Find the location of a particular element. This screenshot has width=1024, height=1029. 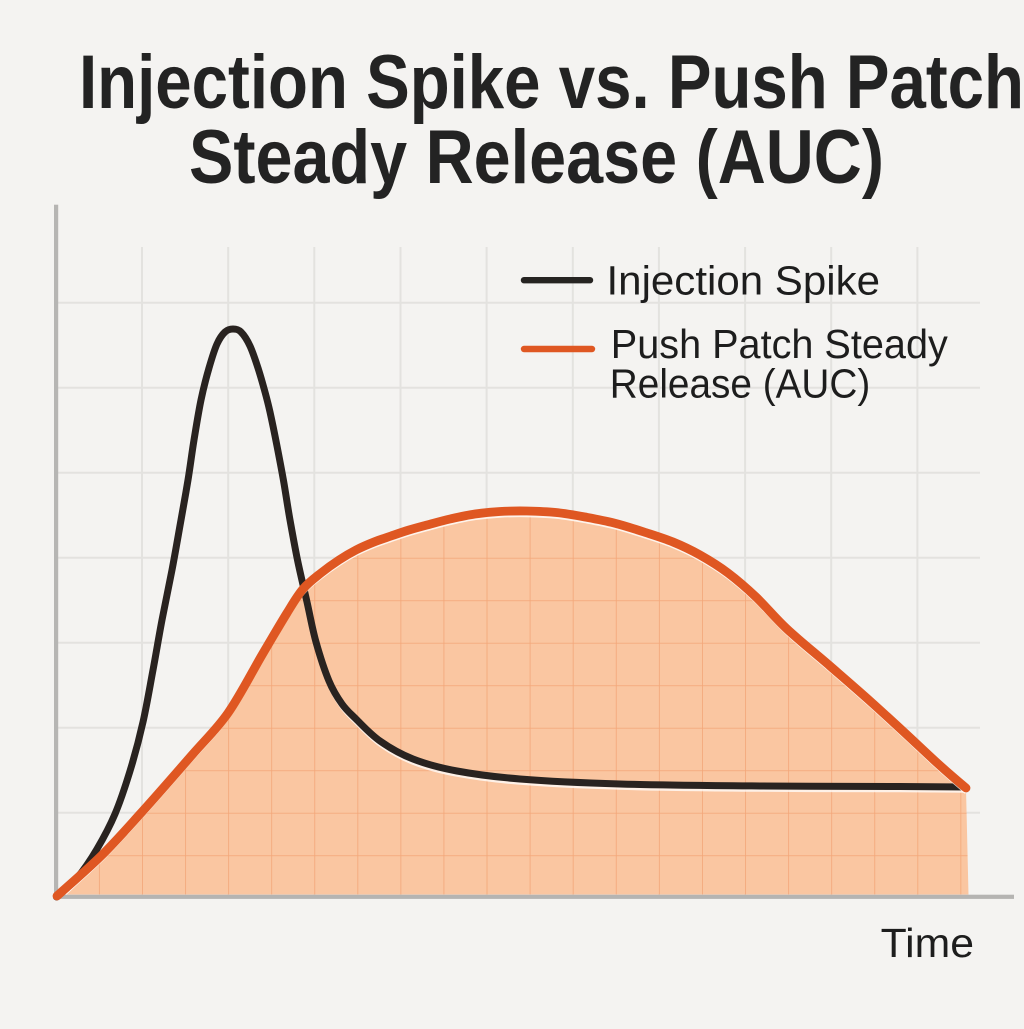

svg-text: Push Patch Steady is located at coordinates (779, 344).